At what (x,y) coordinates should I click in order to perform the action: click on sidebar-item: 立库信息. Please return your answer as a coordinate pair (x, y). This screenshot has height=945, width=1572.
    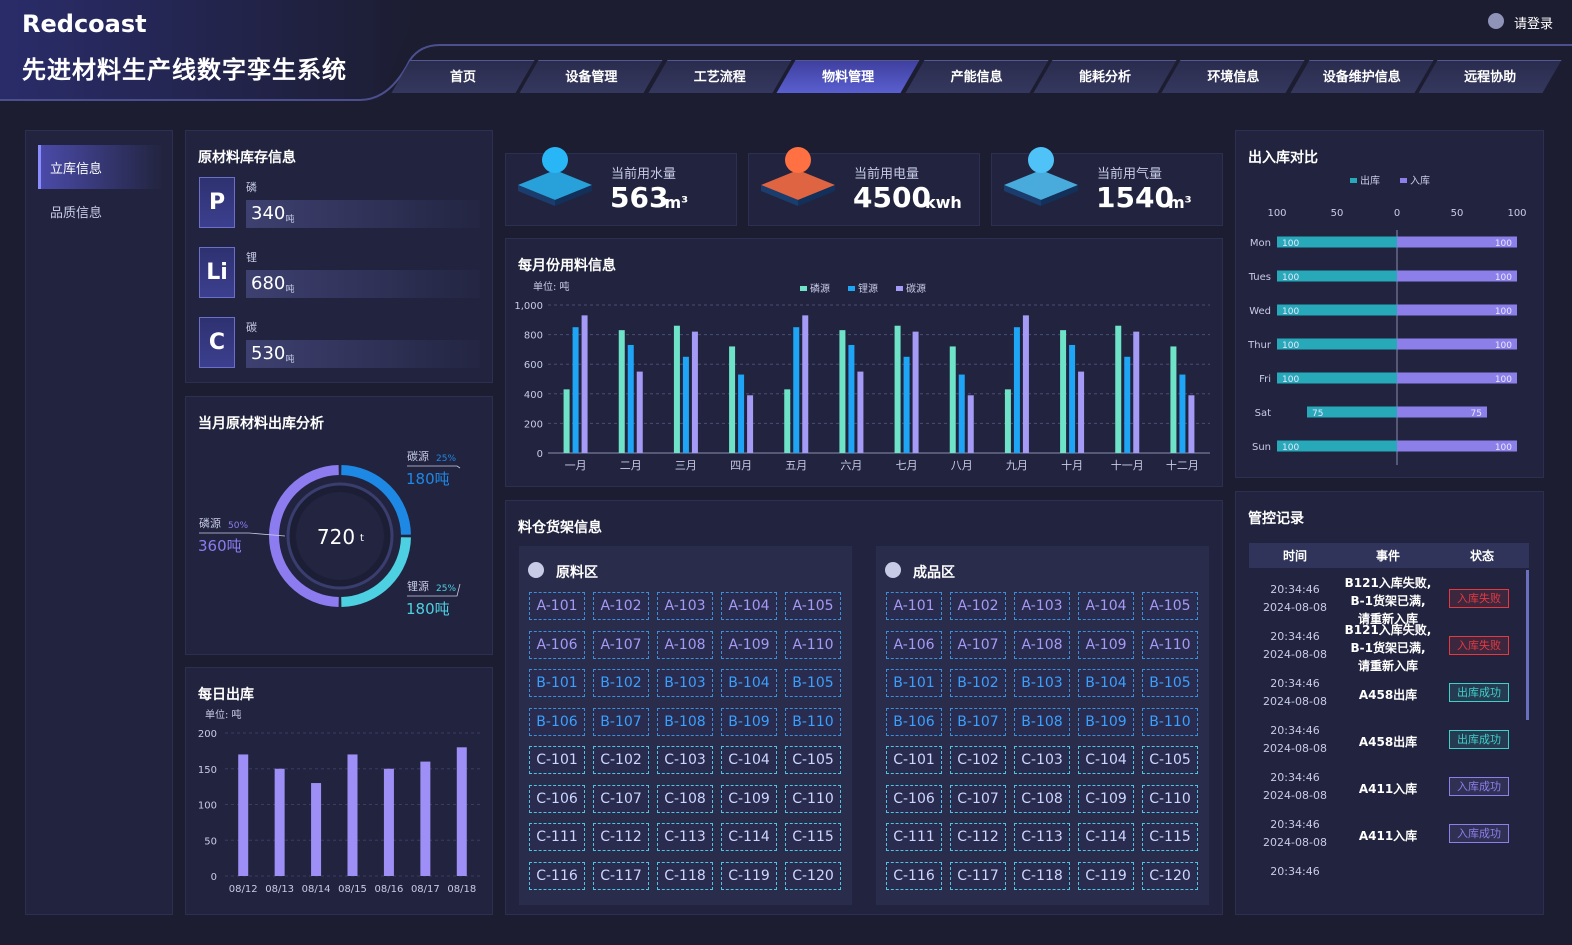
    Looking at the image, I should click on (76, 169).